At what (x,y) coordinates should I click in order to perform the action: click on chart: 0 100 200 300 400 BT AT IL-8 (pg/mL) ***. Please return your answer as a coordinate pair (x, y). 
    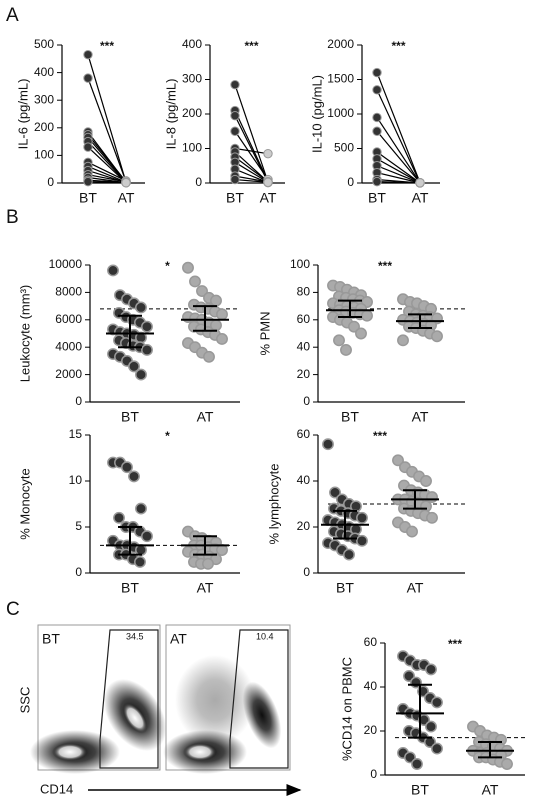
    Looking at the image, I should click on (224, 121).